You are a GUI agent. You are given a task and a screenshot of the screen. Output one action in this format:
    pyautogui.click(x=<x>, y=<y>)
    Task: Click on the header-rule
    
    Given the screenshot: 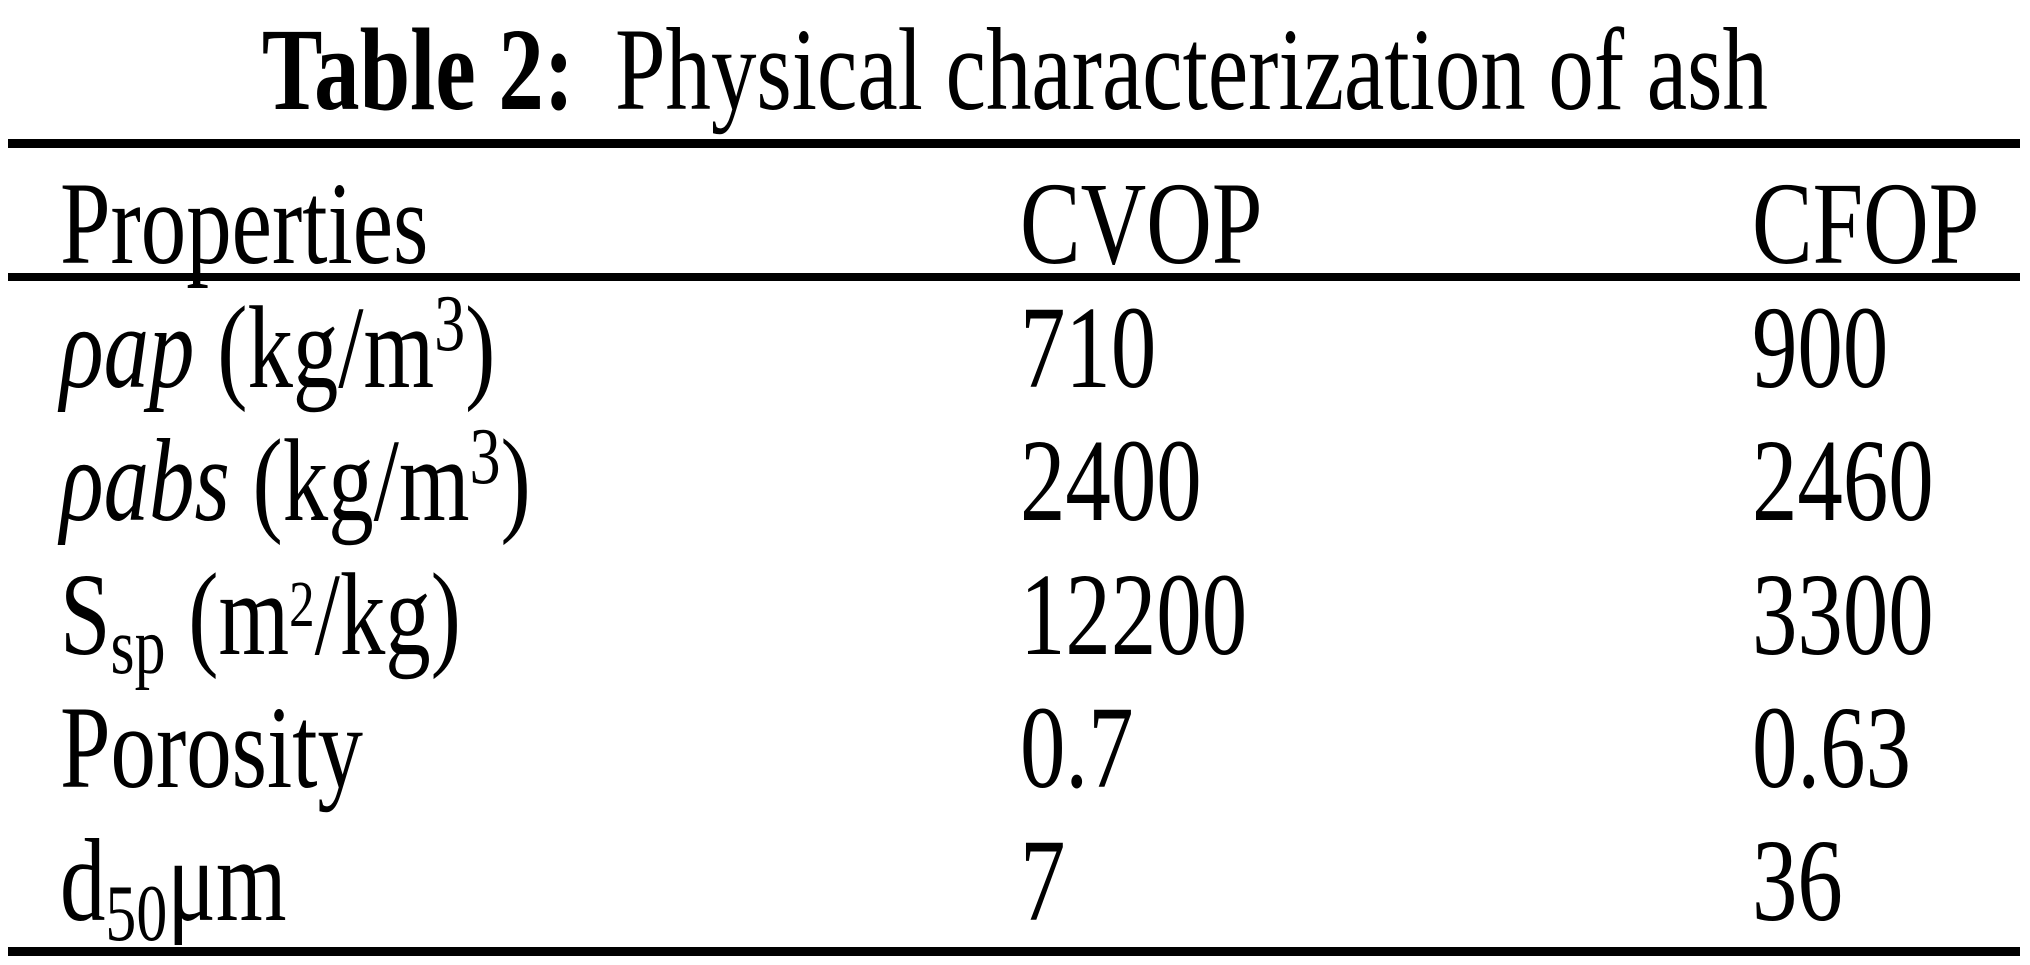 What is the action you would take?
    pyautogui.click(x=1014, y=277)
    